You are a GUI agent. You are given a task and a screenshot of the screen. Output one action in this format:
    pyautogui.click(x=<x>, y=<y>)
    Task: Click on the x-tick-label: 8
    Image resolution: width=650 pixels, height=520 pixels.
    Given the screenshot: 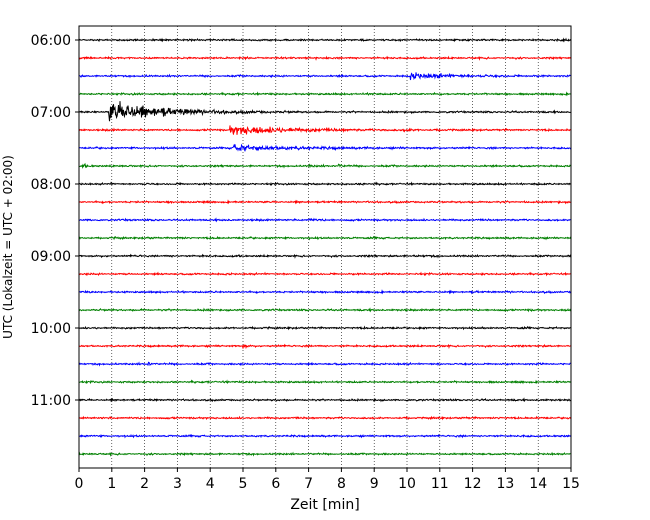 What is the action you would take?
    pyautogui.click(x=341, y=484)
    